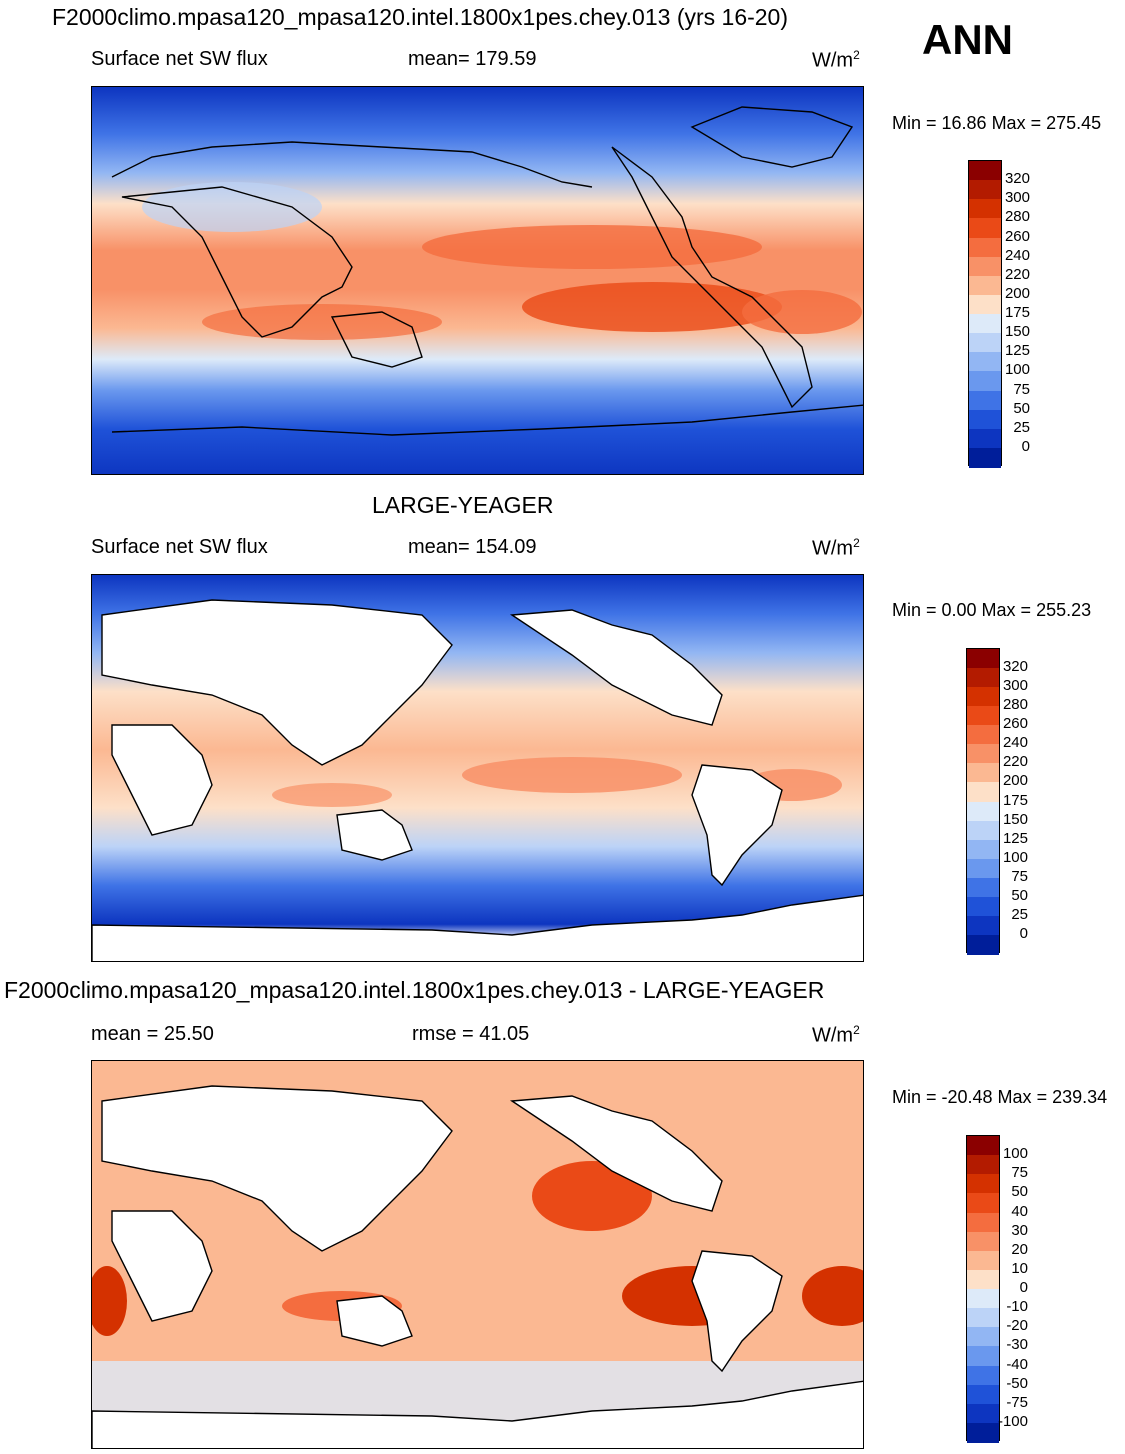 Image resolution: width=1125 pixels, height=1454 pixels. Describe the element at coordinates (1017, 1345) in the screenshot. I see `colorbar-tick-label: -30` at that location.